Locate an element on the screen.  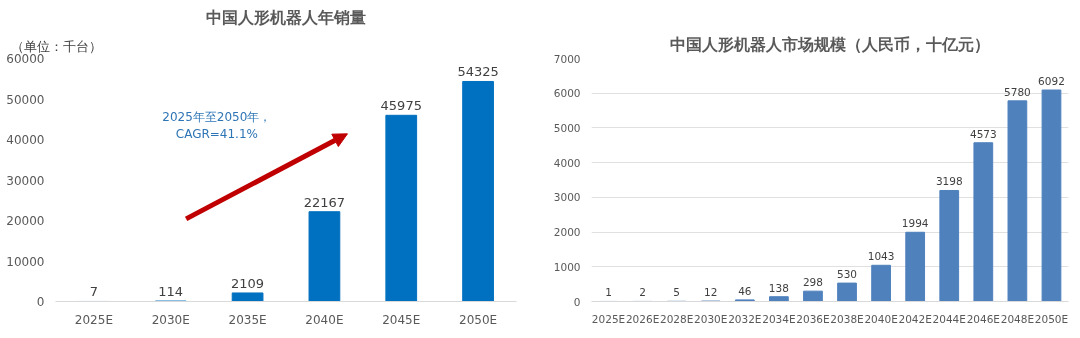
x-tick-label: 2048E is located at coordinates (1017, 318).